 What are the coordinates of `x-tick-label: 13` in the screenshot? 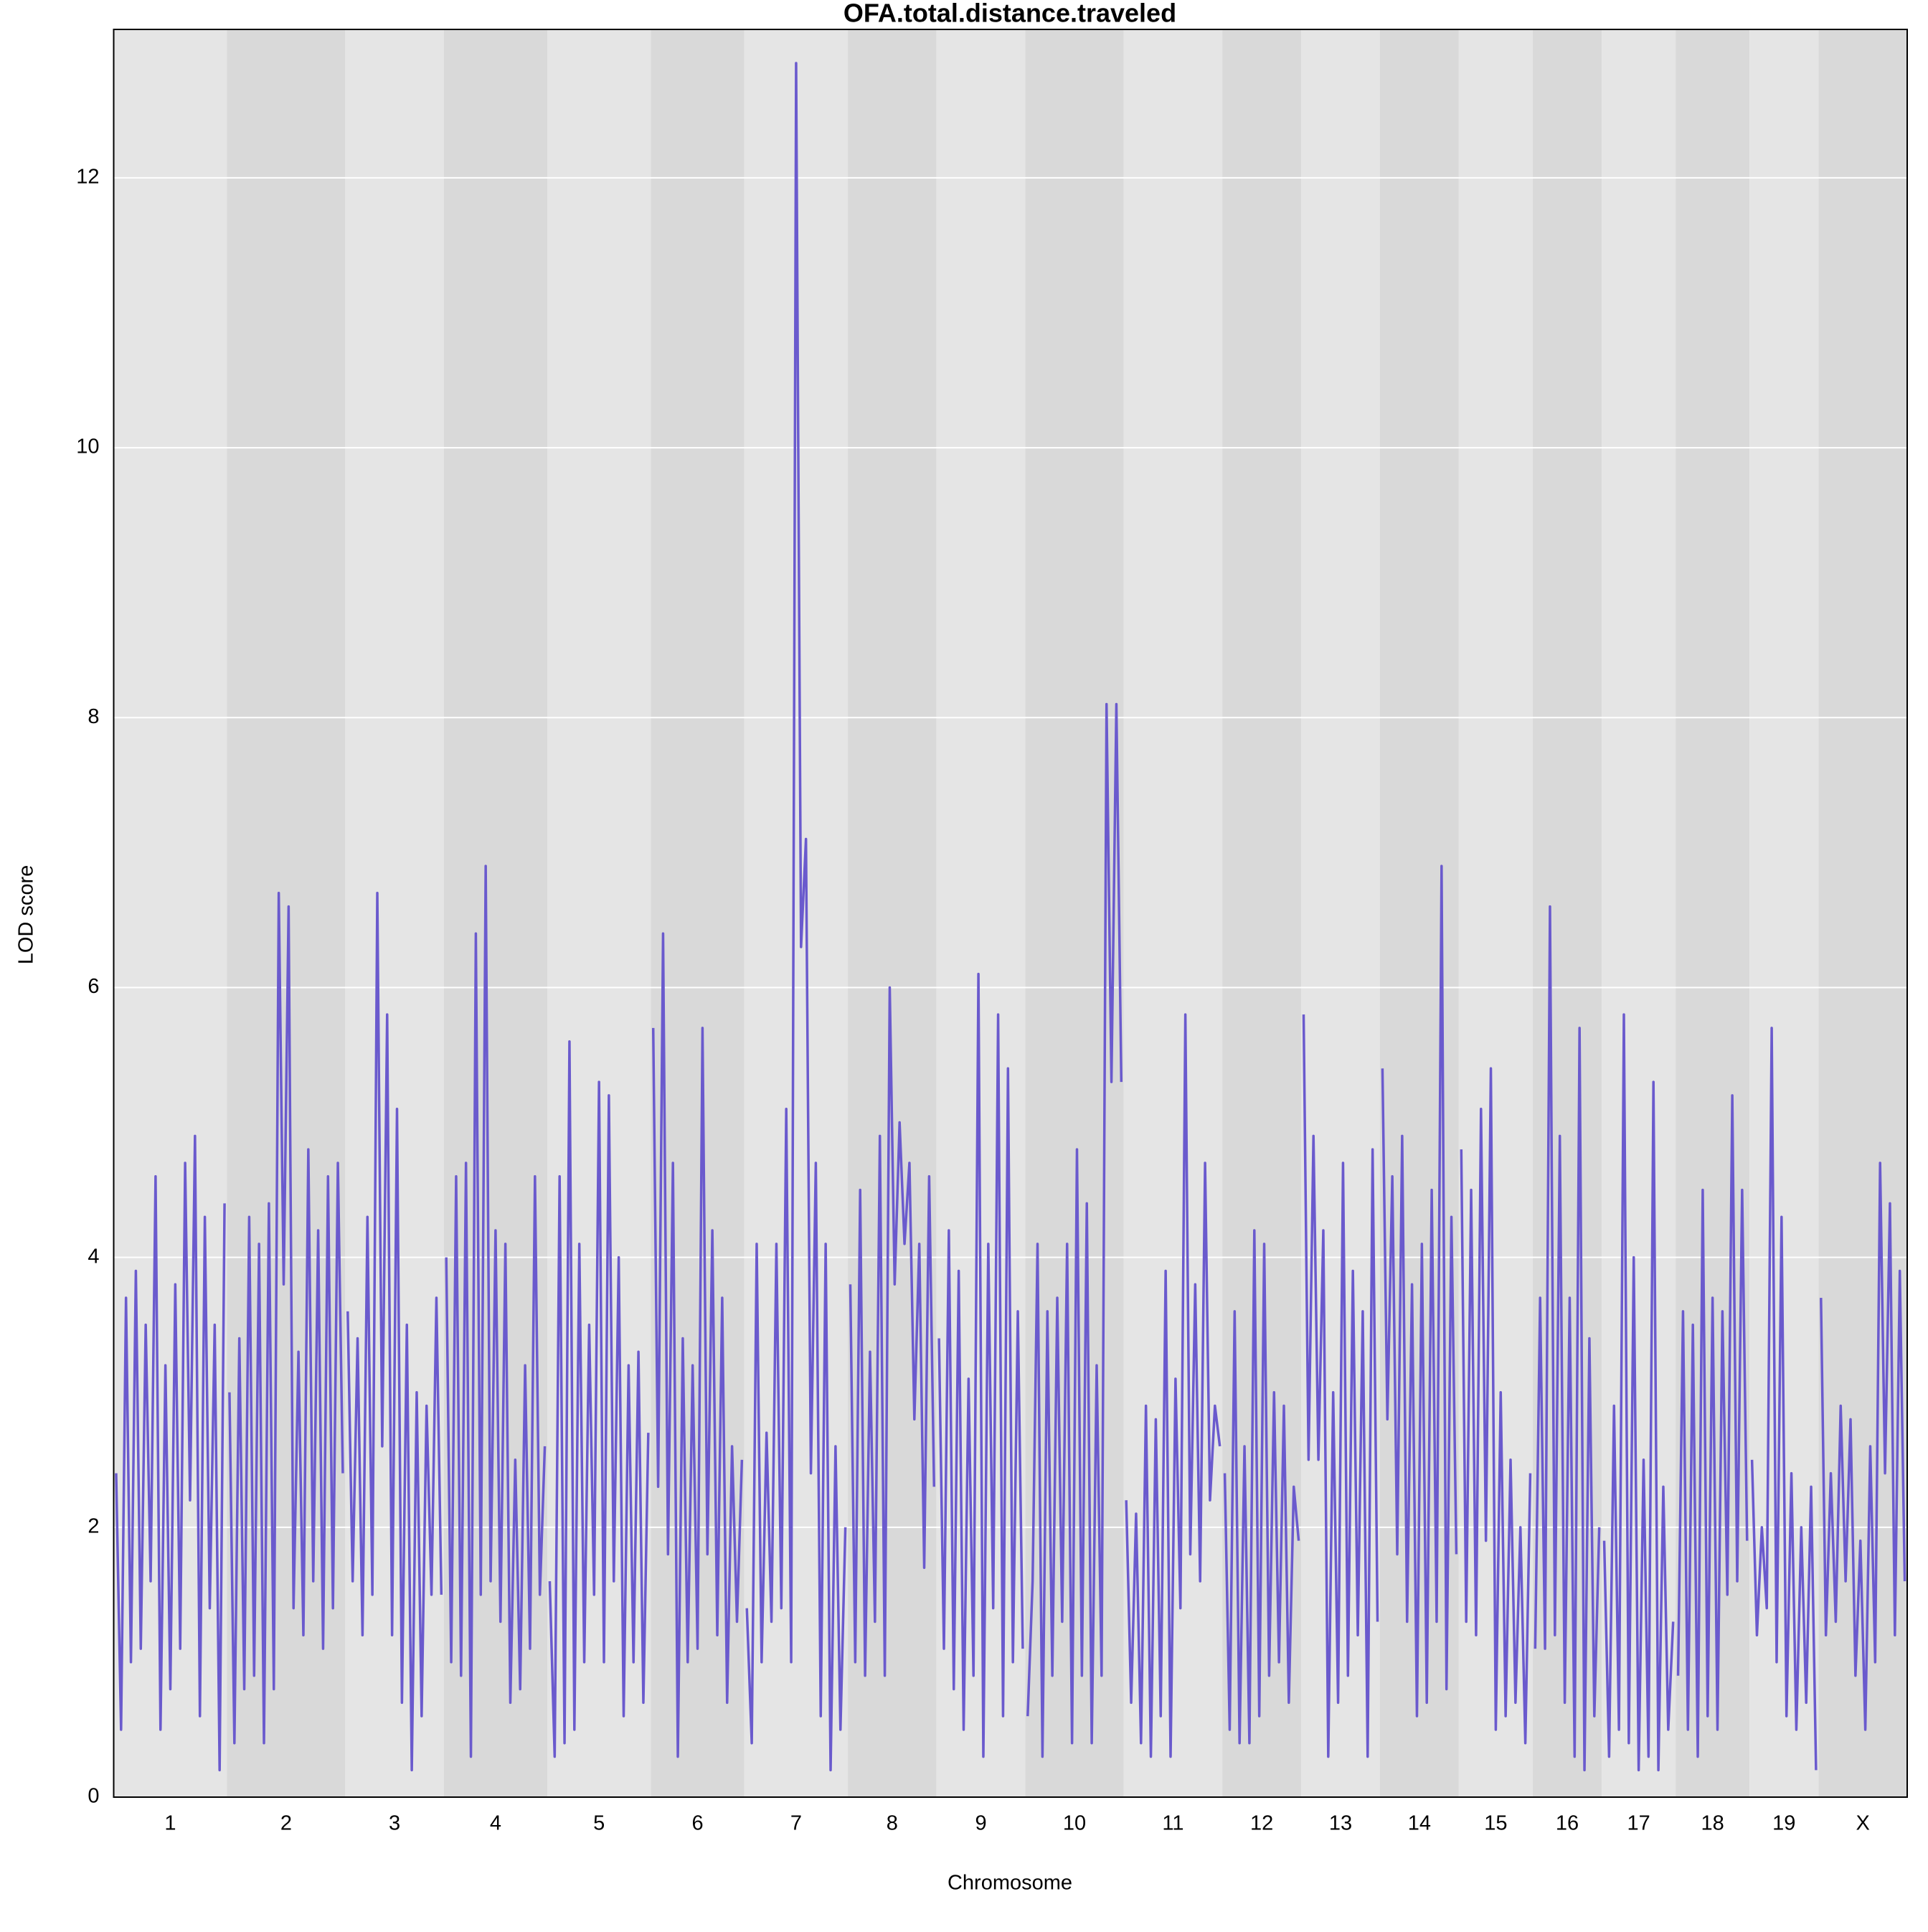 It's located at (1340, 1823).